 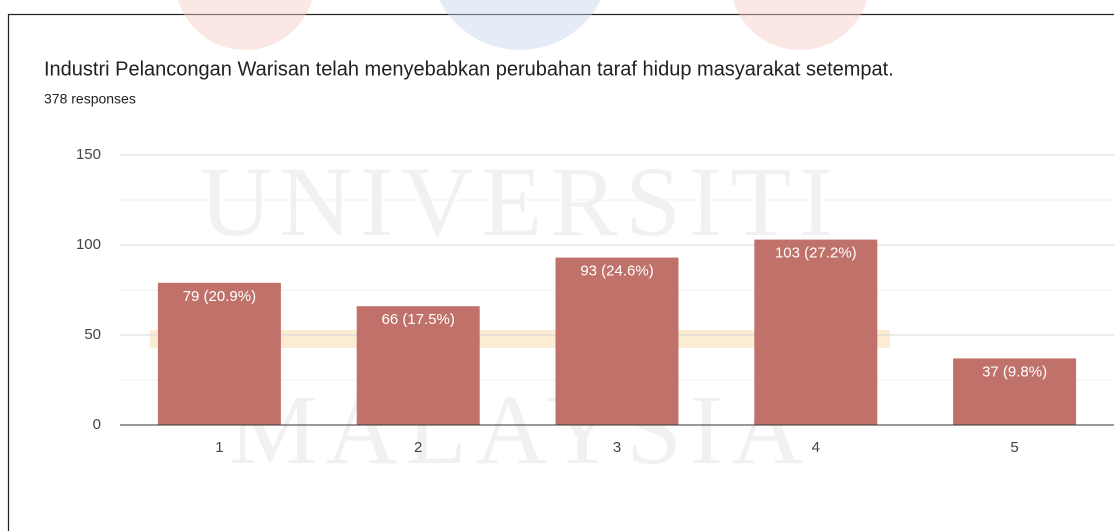 What do you see at coordinates (816, 447) in the screenshot?
I see `x-tick-label: 4` at bounding box center [816, 447].